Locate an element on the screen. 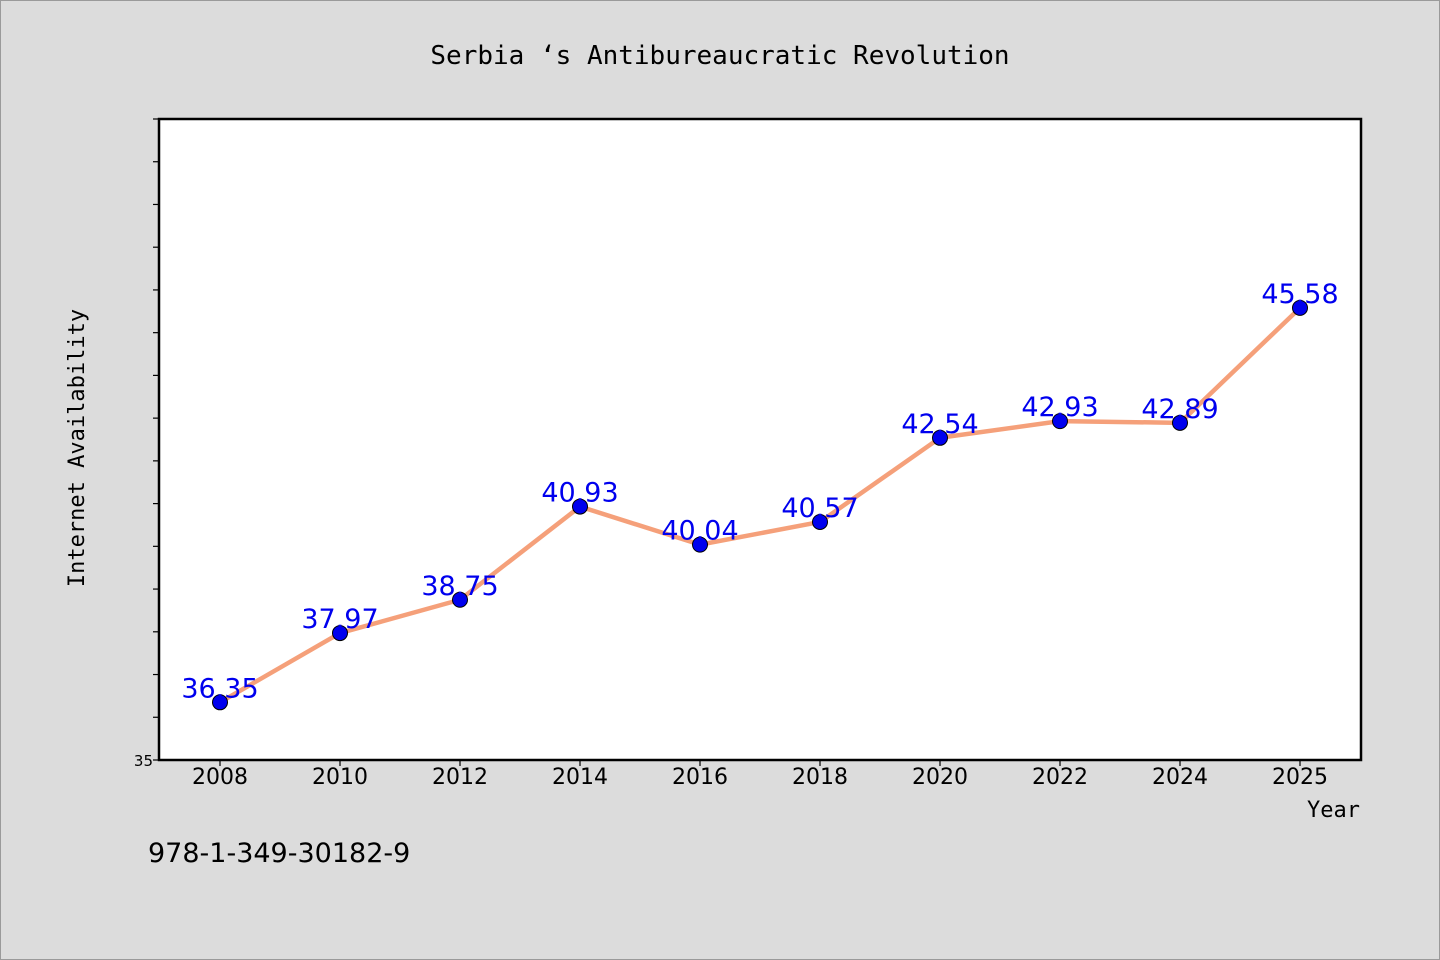 This screenshot has height=960, width=1440. y-tick-label: 35 is located at coordinates (143, 761).